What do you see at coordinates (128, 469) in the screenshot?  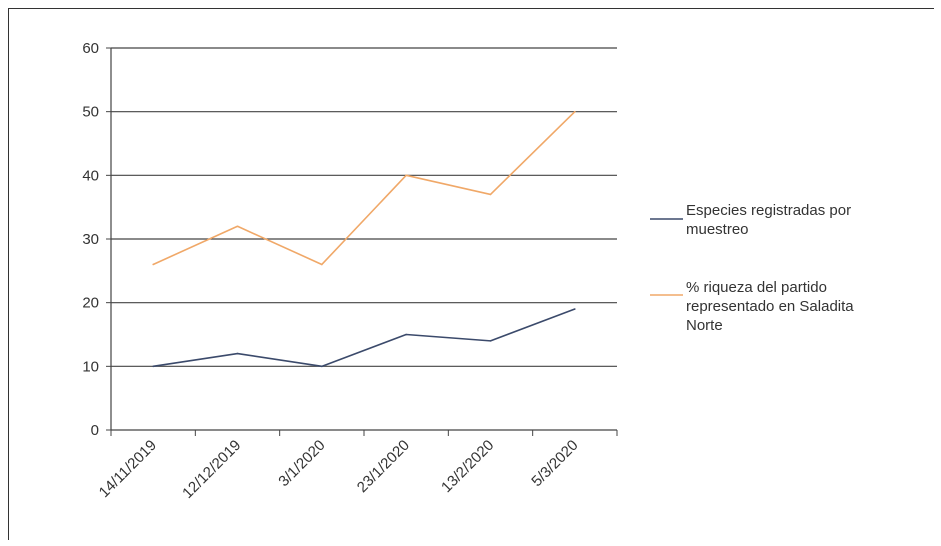 I see `x-tick-label-0: 14/11/2019` at bounding box center [128, 469].